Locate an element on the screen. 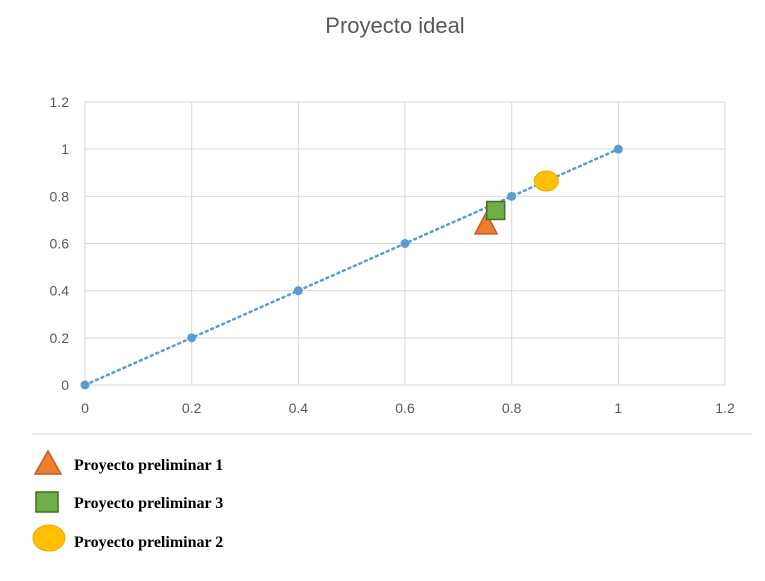  x-tick-label: 0.4 is located at coordinates (299, 408).